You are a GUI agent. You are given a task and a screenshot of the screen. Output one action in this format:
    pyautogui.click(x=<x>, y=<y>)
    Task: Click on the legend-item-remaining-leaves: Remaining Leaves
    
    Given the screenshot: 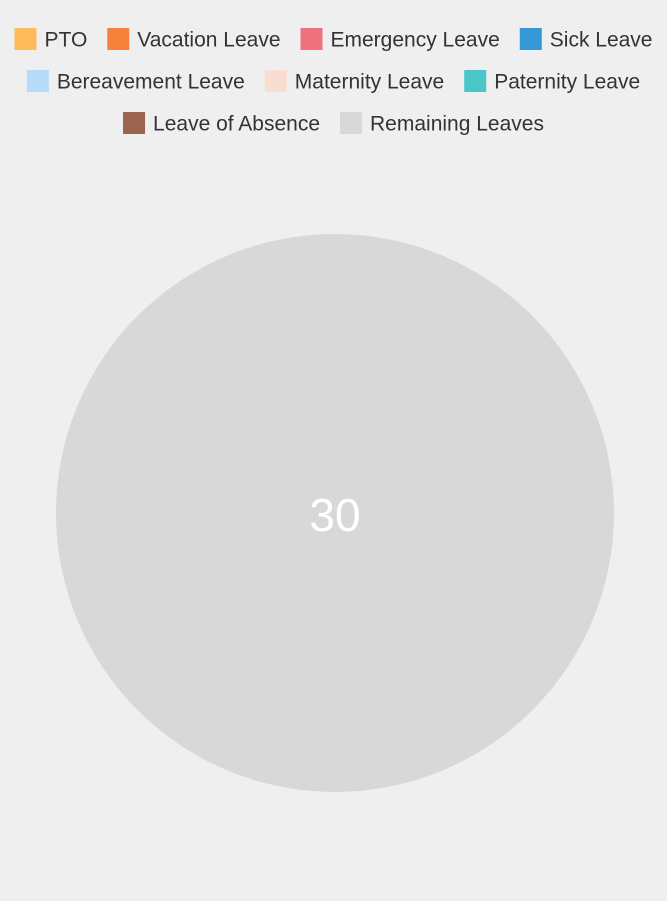 What is the action you would take?
    pyautogui.click(x=442, y=124)
    